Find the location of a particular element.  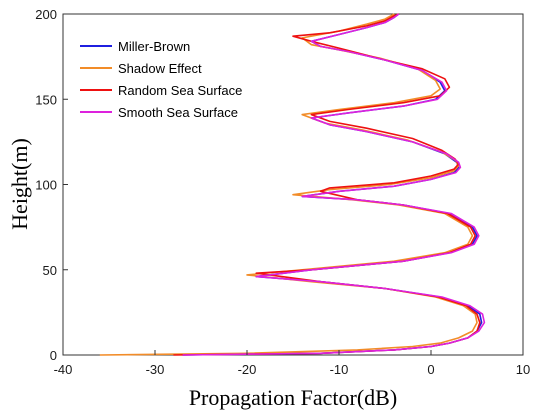

y-tick-label: 0 is located at coordinates (53, 355).